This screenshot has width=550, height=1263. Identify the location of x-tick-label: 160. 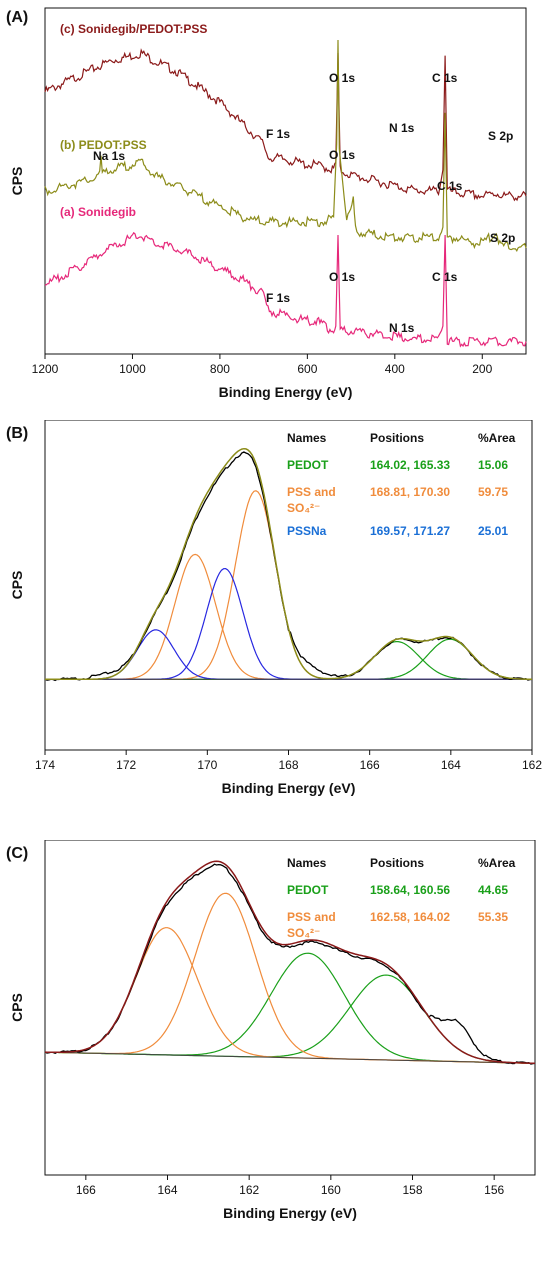
(331, 1190).